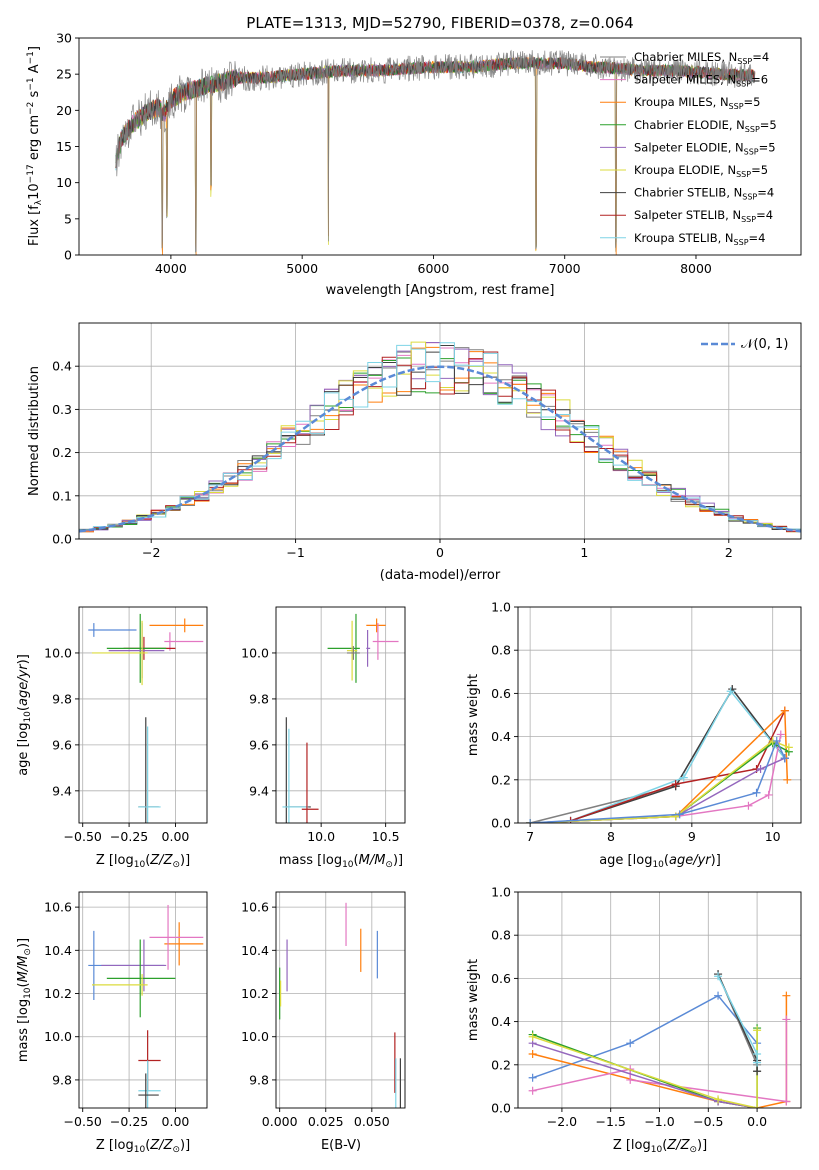  I want to click on x-tick-label: 0.025, so click(326, 1121).